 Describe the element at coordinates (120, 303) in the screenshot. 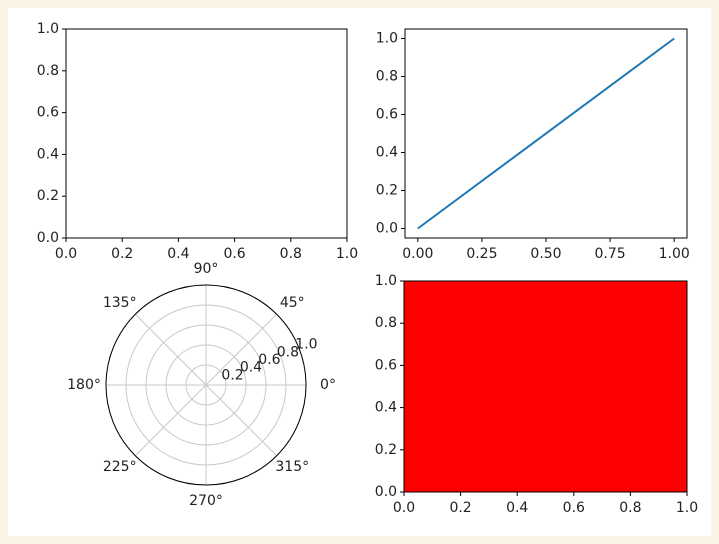

I see `theta-tick-label: 135°` at that location.